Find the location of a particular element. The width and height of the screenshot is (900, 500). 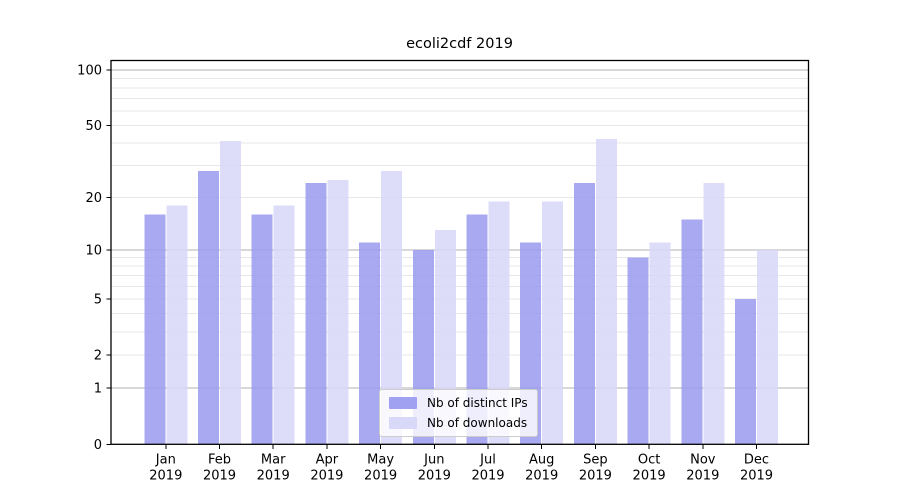

x-tick-label-month: Mar is located at coordinates (273, 459).